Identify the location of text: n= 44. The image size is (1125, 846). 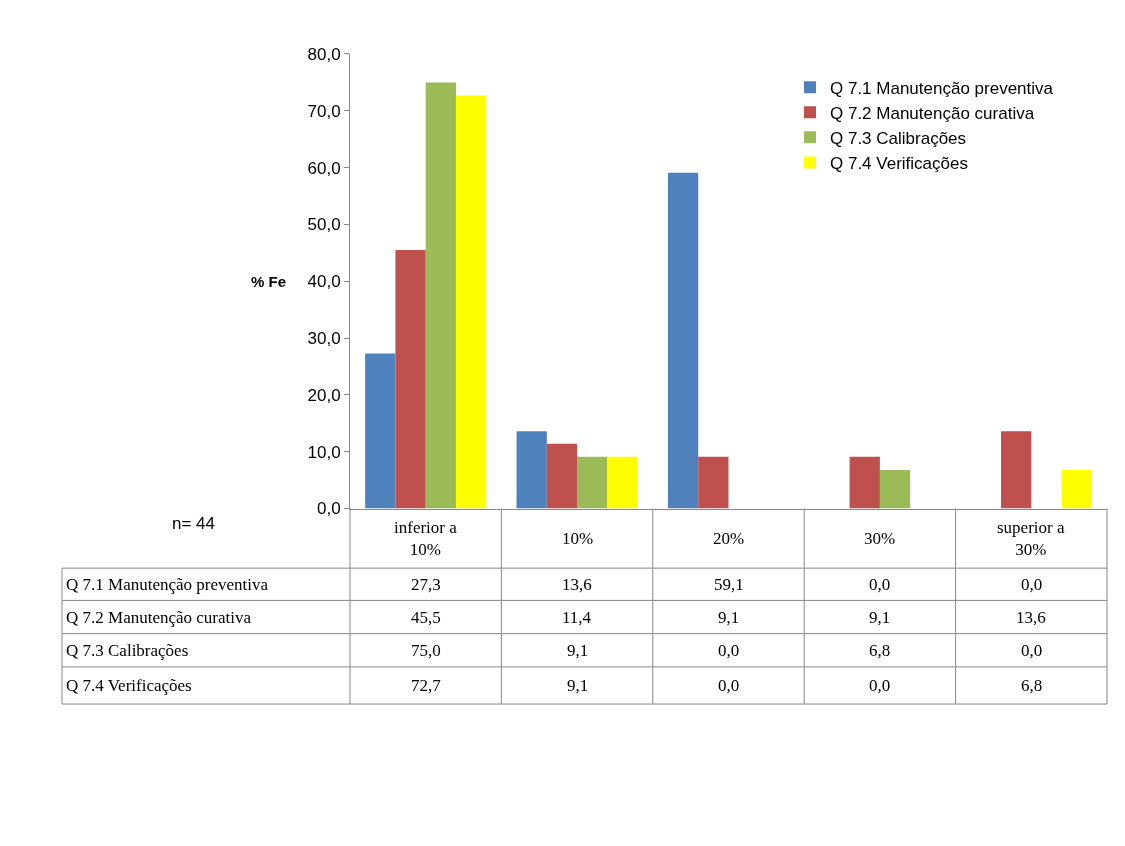
(194, 523).